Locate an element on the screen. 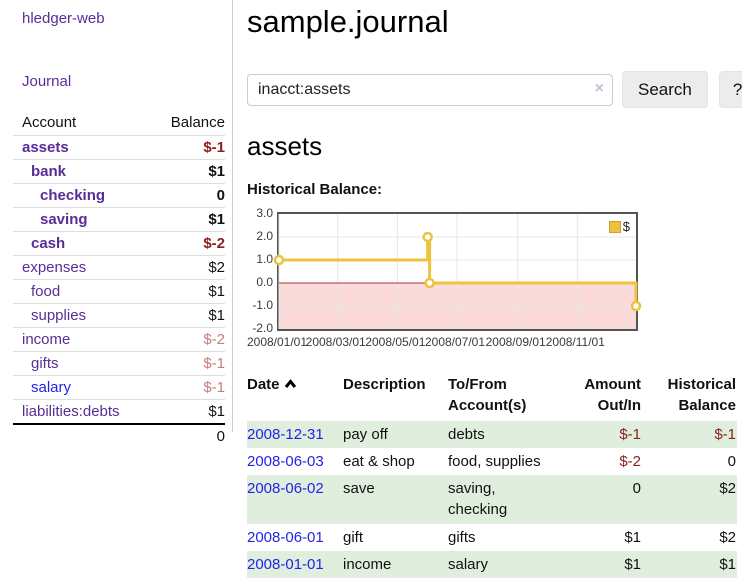  account-row: liabilities:debts $1 is located at coordinates (119, 412).